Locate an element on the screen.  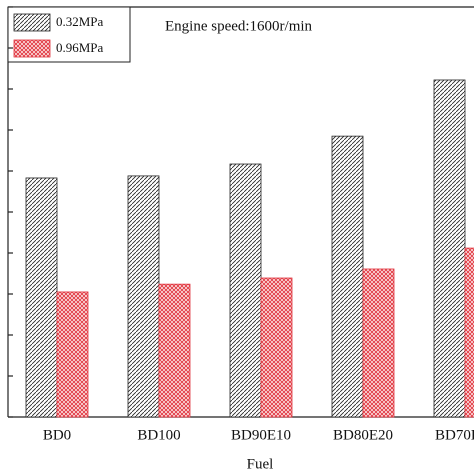
x-tick-label: BD90E10 is located at coordinates (261, 435).